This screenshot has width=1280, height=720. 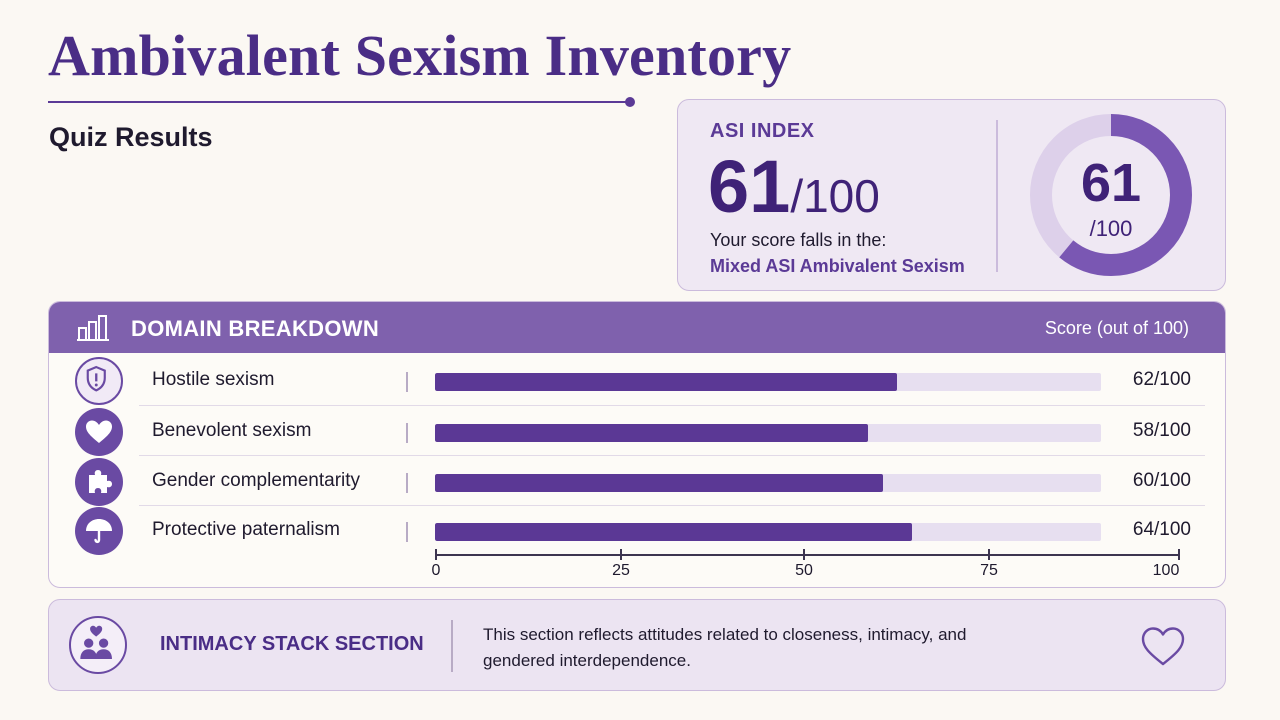 I want to click on axis-tick-label: 0, so click(x=436, y=570).